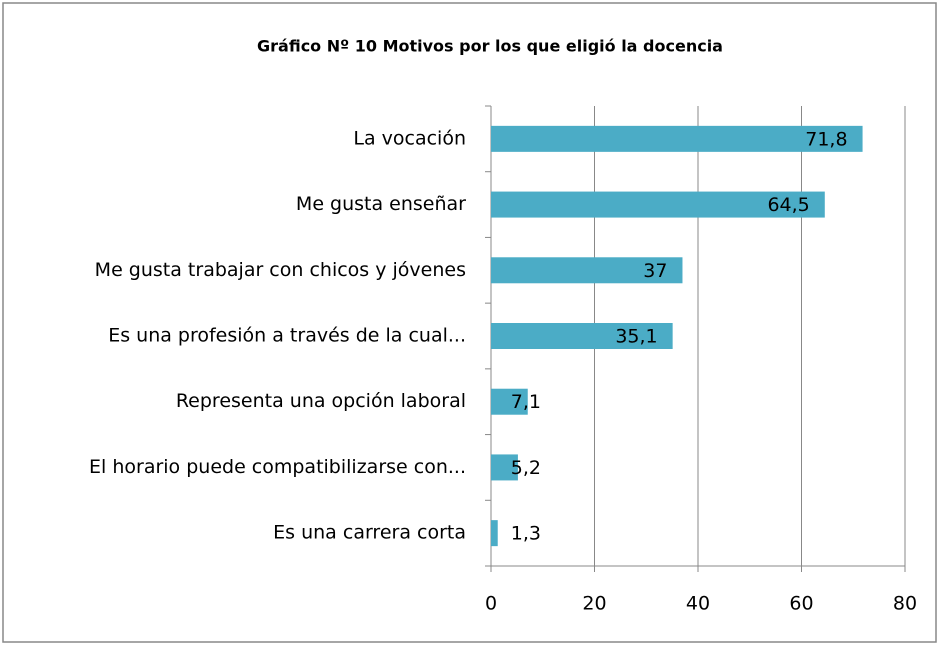 The image size is (940, 646). I want to click on x-tick-label: 40, so click(698, 604).